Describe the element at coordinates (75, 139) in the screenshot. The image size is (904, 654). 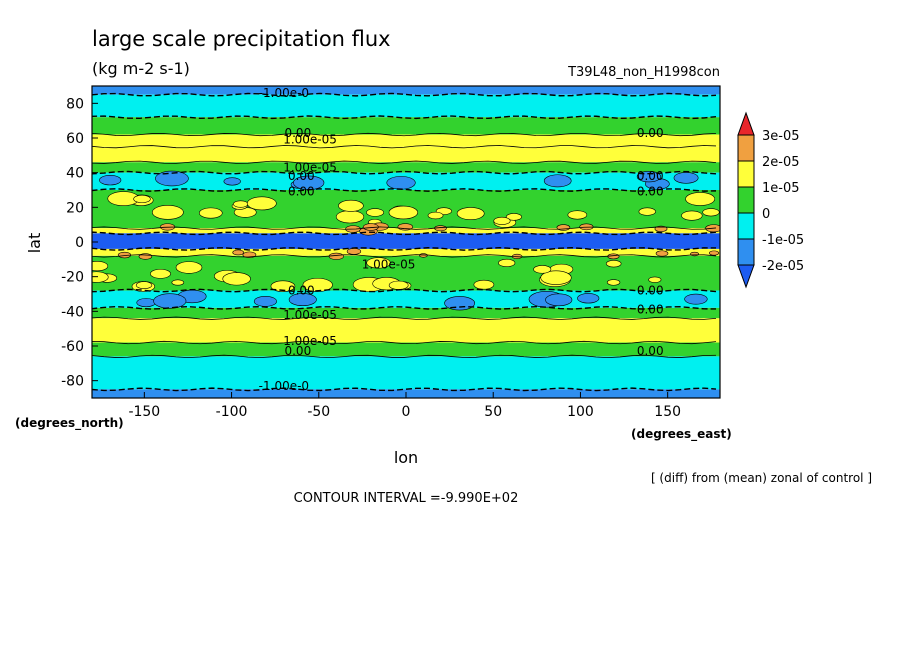
I see `y-tick-label-1: 60` at that location.